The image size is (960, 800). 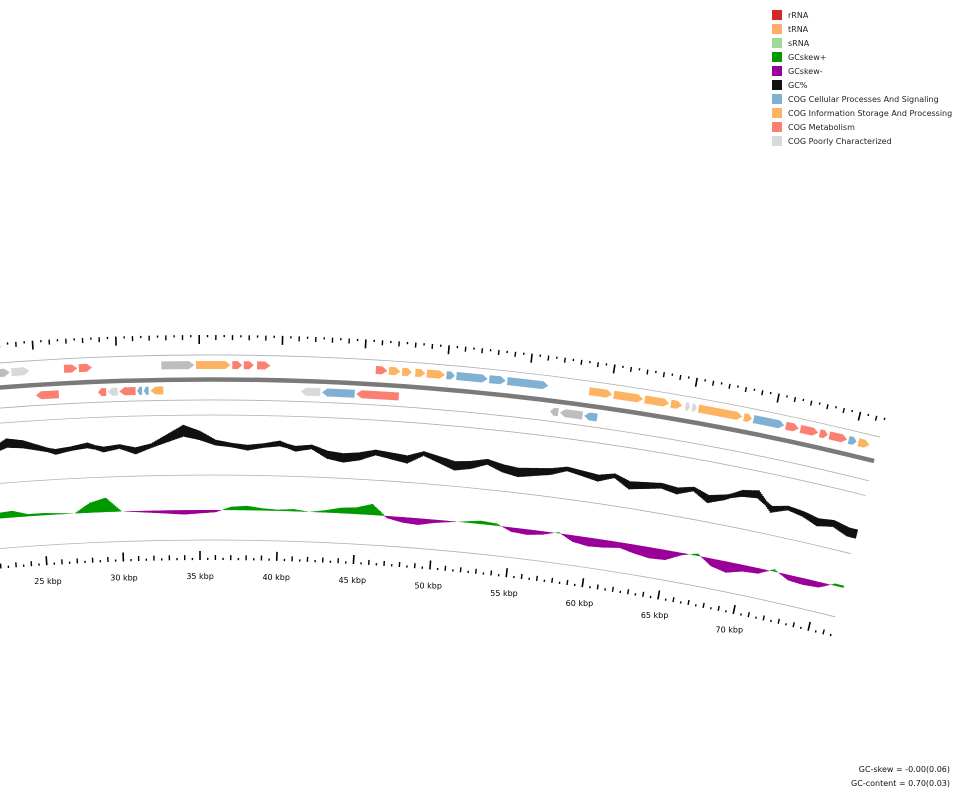 I want to click on inner-tick-ring, so click(x=416, y=594).